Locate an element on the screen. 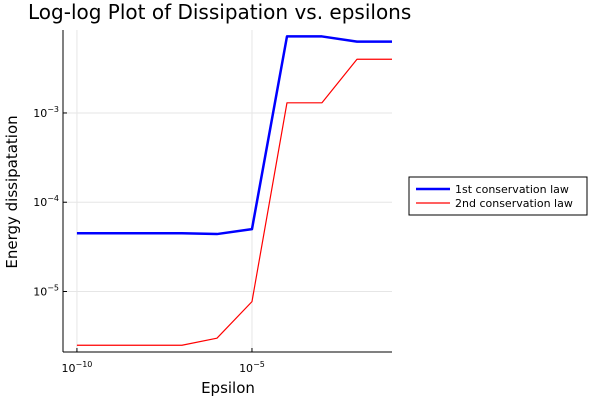  legend-label-2nd-conservation-law: 2nd conservation law is located at coordinates (514, 203).